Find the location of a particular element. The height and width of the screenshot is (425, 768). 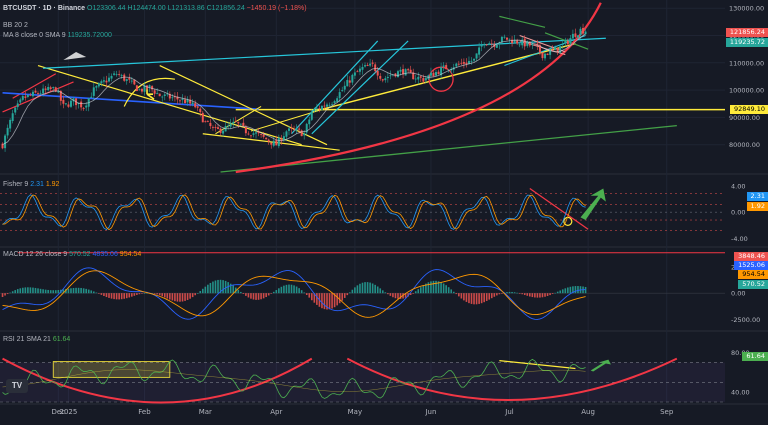

last-price-tag: 121856.24 is located at coordinates (746, 32).